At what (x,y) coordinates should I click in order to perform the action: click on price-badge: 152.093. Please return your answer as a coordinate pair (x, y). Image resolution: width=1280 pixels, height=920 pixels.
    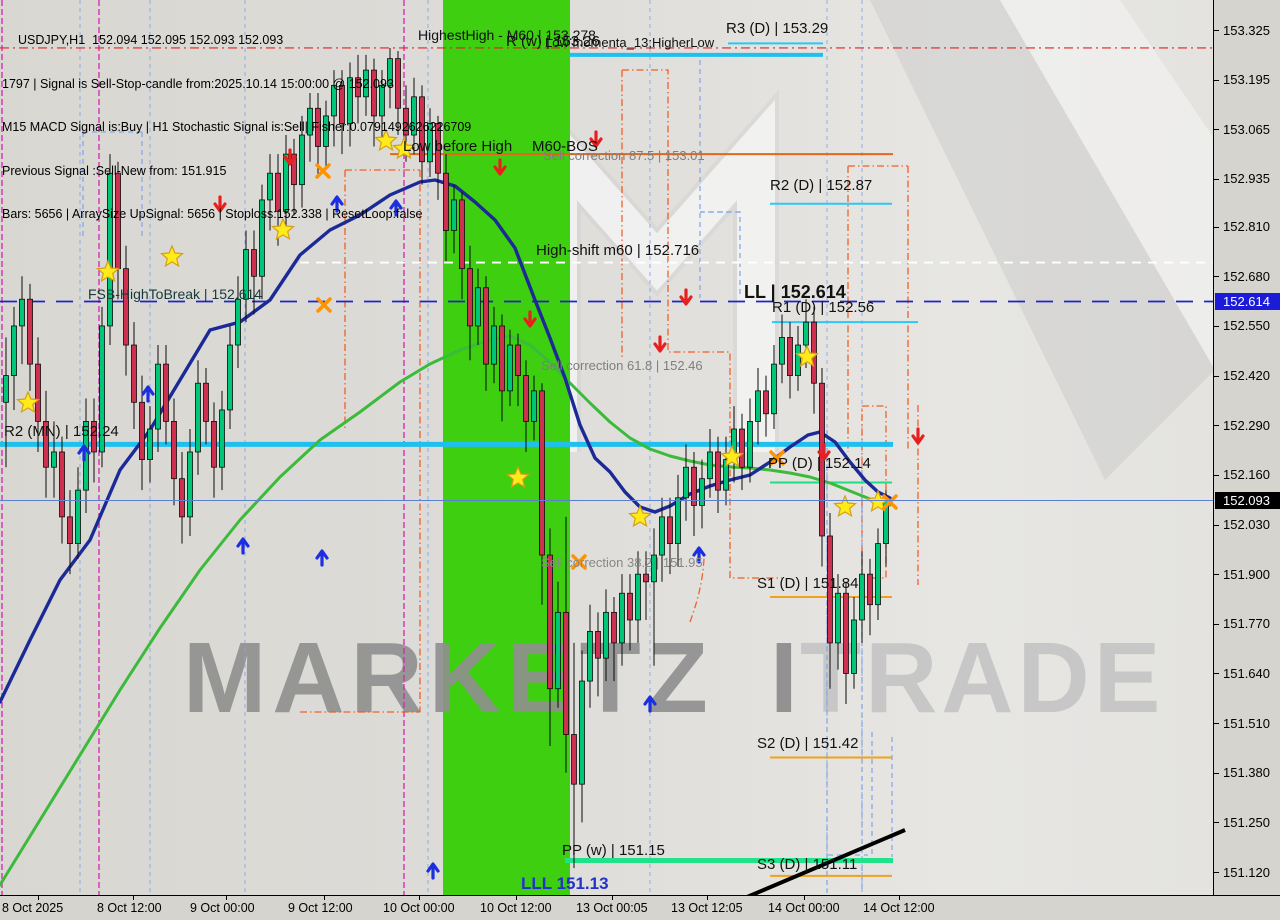
    Looking at the image, I should click on (1247, 500).